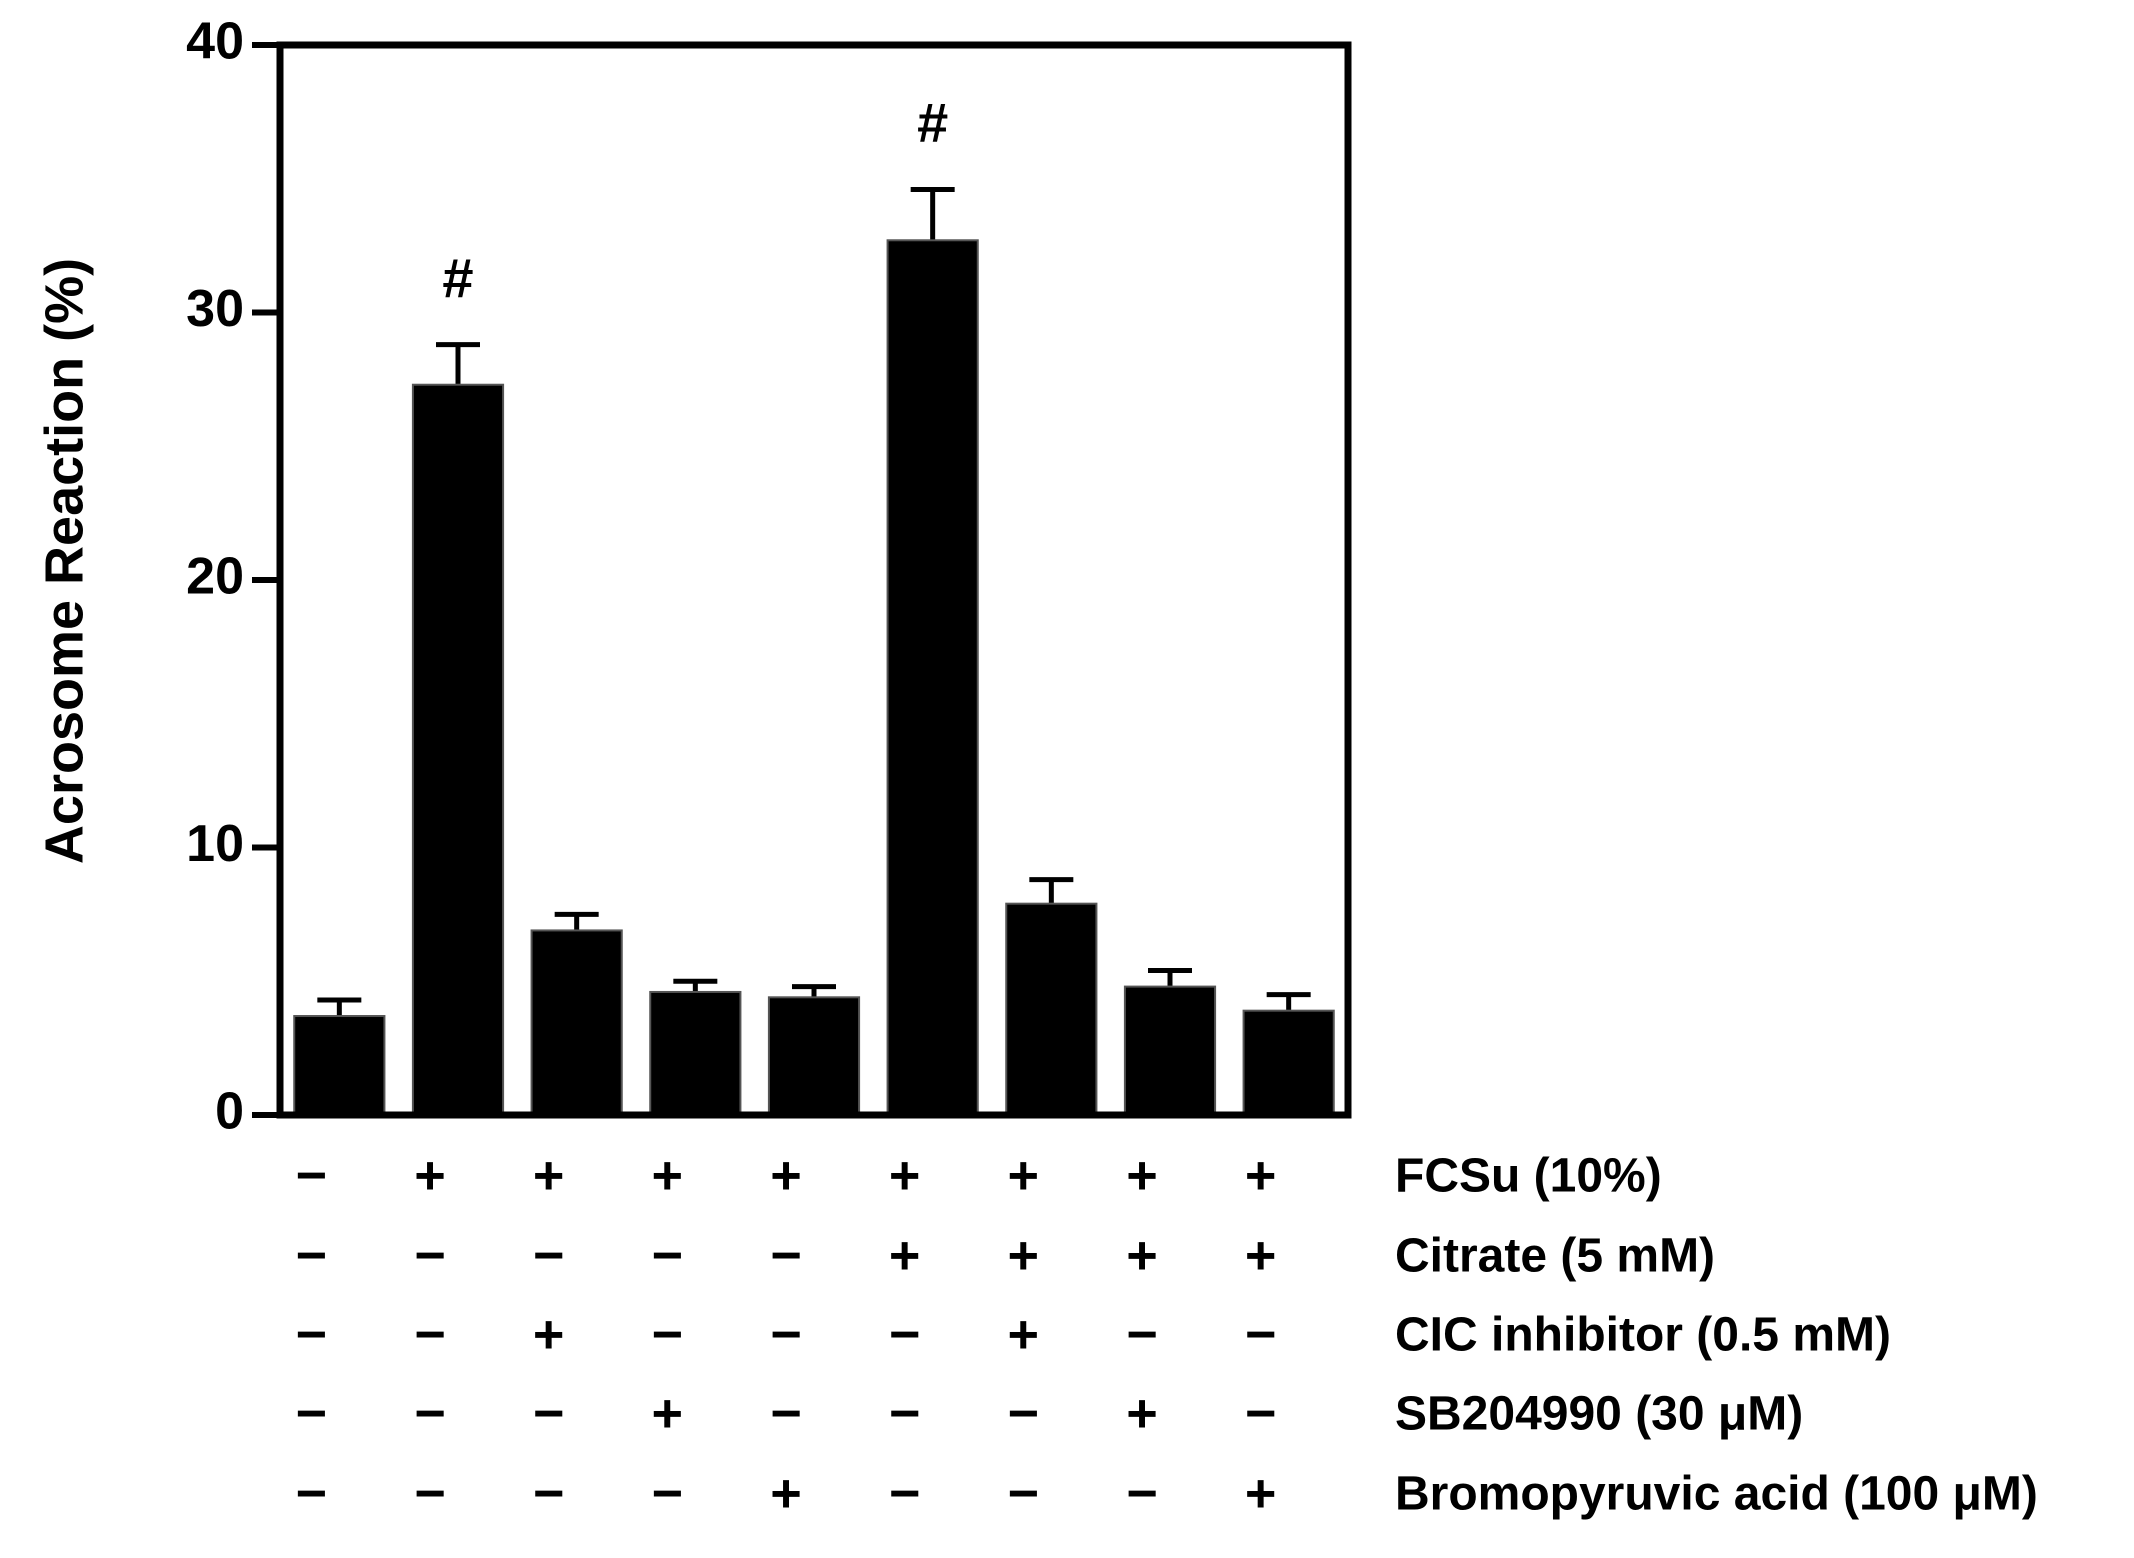  What do you see at coordinates (215, 844) in the screenshot?
I see `y-tick-label: 10` at bounding box center [215, 844].